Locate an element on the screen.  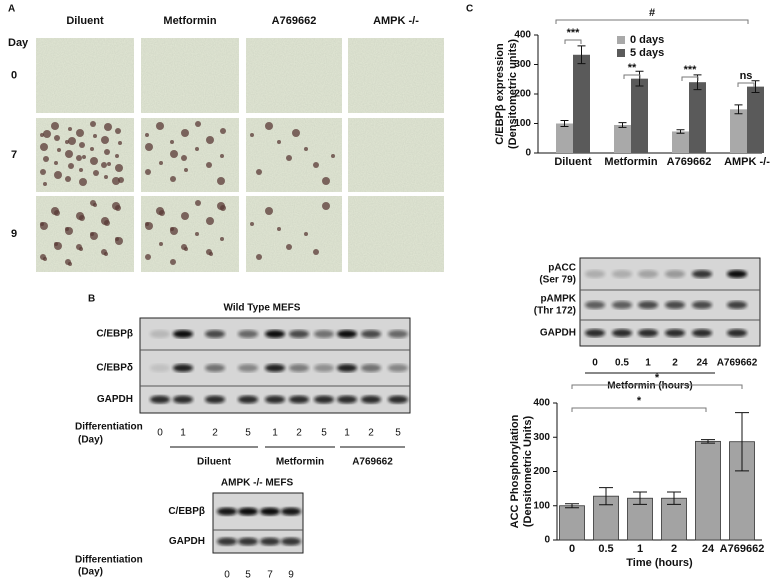
y-tick-label: 0 is located at coordinates (547, 540).